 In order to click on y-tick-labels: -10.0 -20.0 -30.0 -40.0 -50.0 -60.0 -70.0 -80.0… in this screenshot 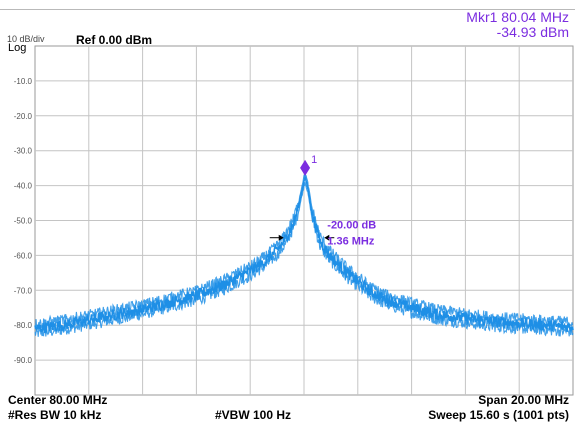, I will do `click(23, 221)`.